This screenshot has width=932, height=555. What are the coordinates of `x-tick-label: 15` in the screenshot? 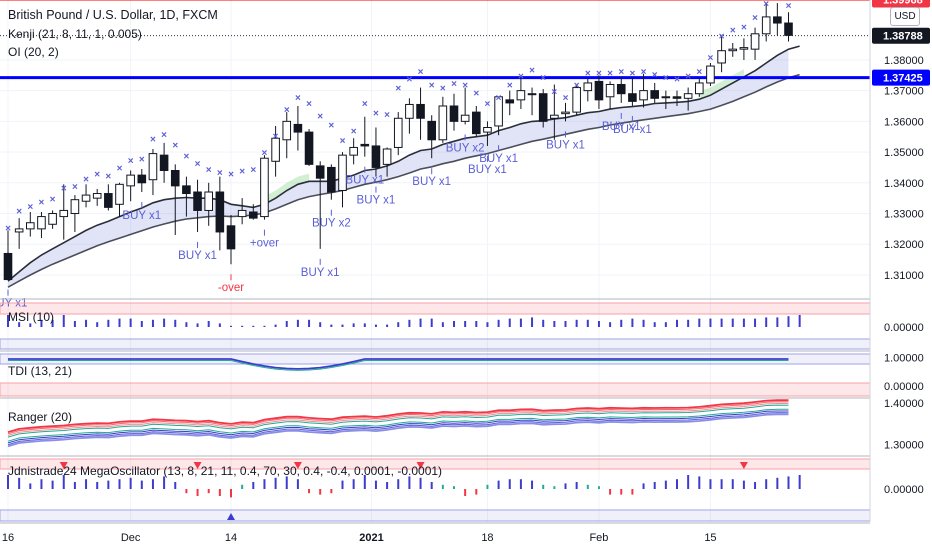 It's located at (710, 538).